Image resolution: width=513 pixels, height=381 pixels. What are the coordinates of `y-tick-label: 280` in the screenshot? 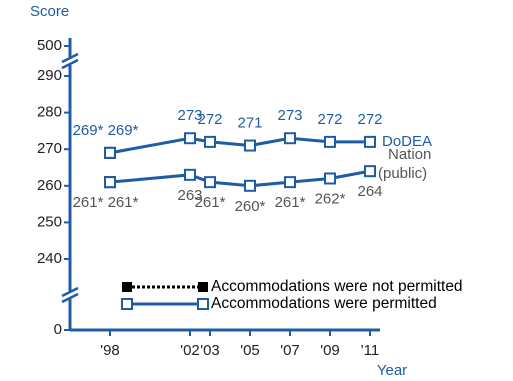 It's located at (49, 112).